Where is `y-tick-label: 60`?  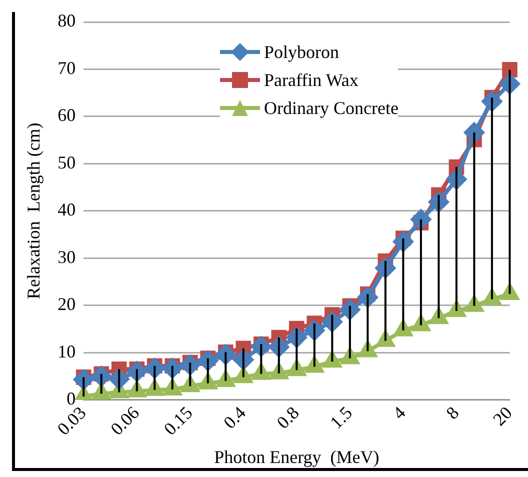 y-tick-label: 60 is located at coordinates (67, 115).